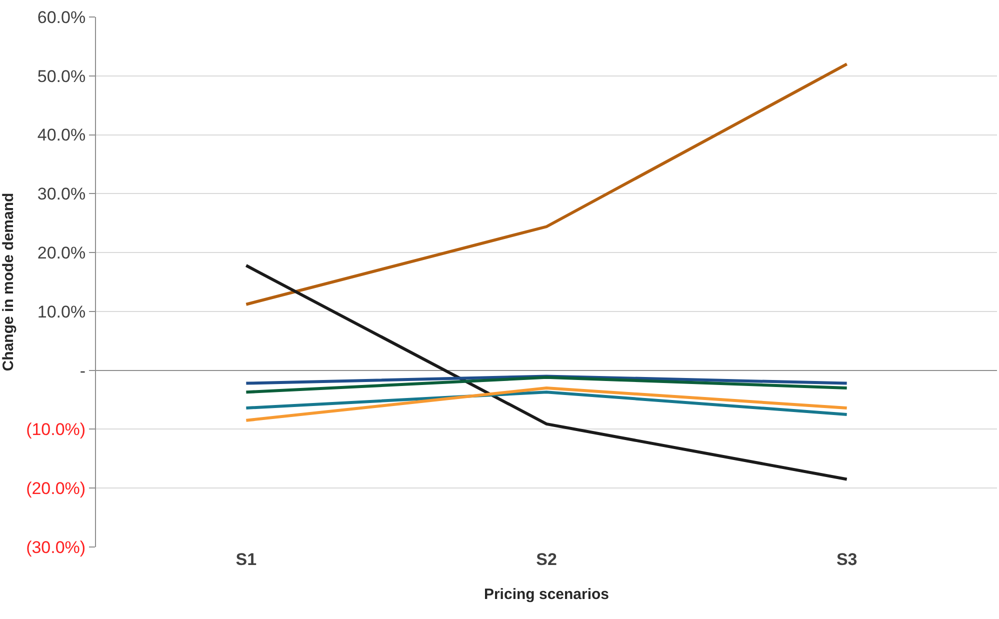  I want to click on y-tick-label: (20.0%), so click(56, 488).